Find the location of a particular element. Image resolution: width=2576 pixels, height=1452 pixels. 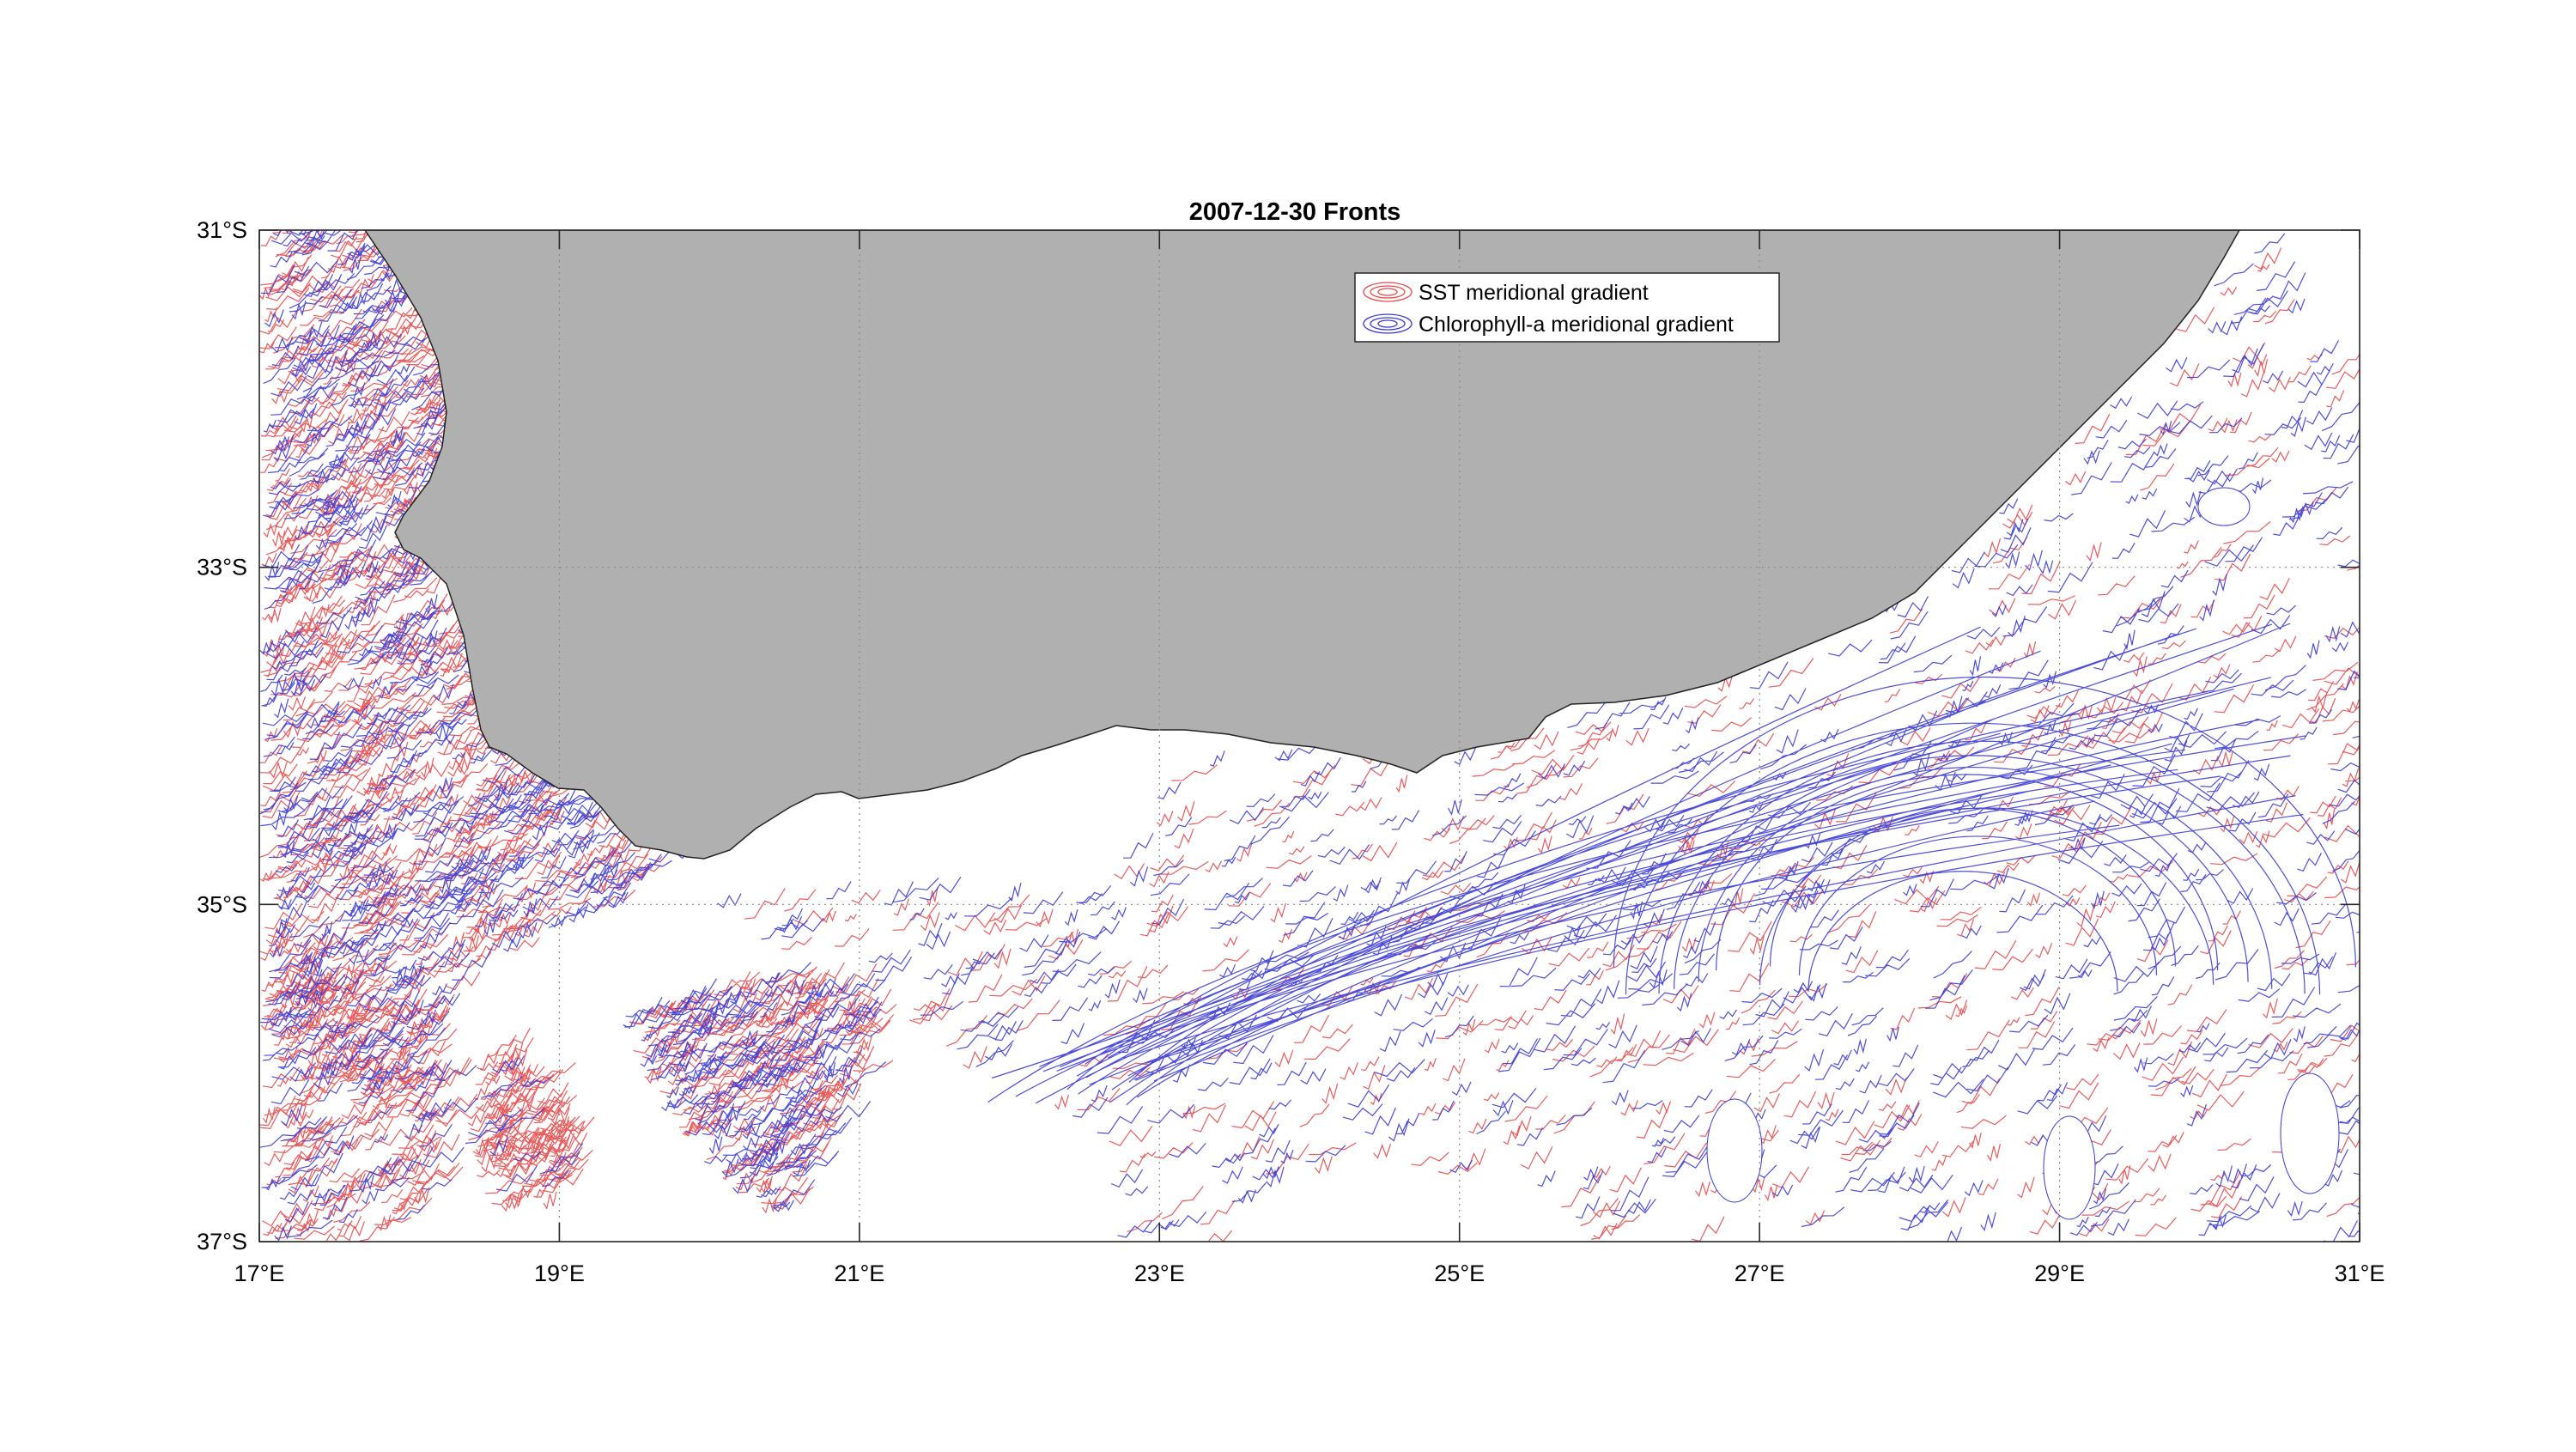

y-tick-label: 37°S is located at coordinates (222, 1242).